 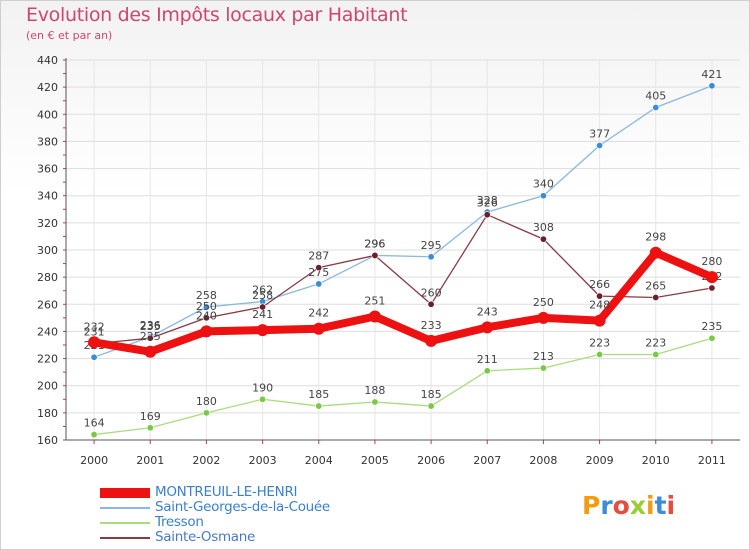 I want to click on data-label: 340, so click(x=543, y=184).